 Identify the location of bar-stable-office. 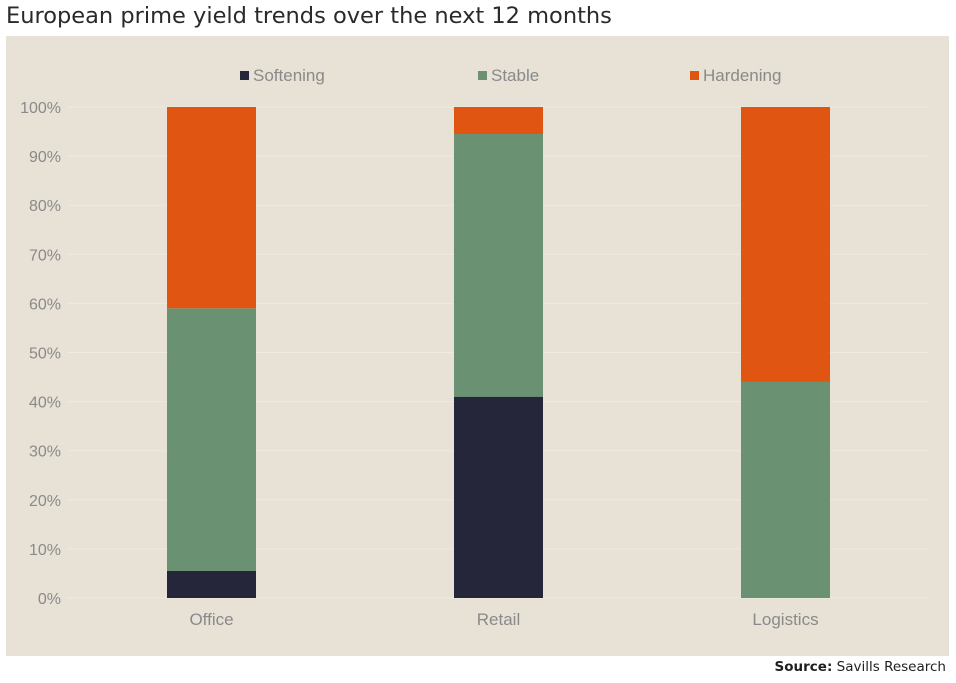
(211, 439).